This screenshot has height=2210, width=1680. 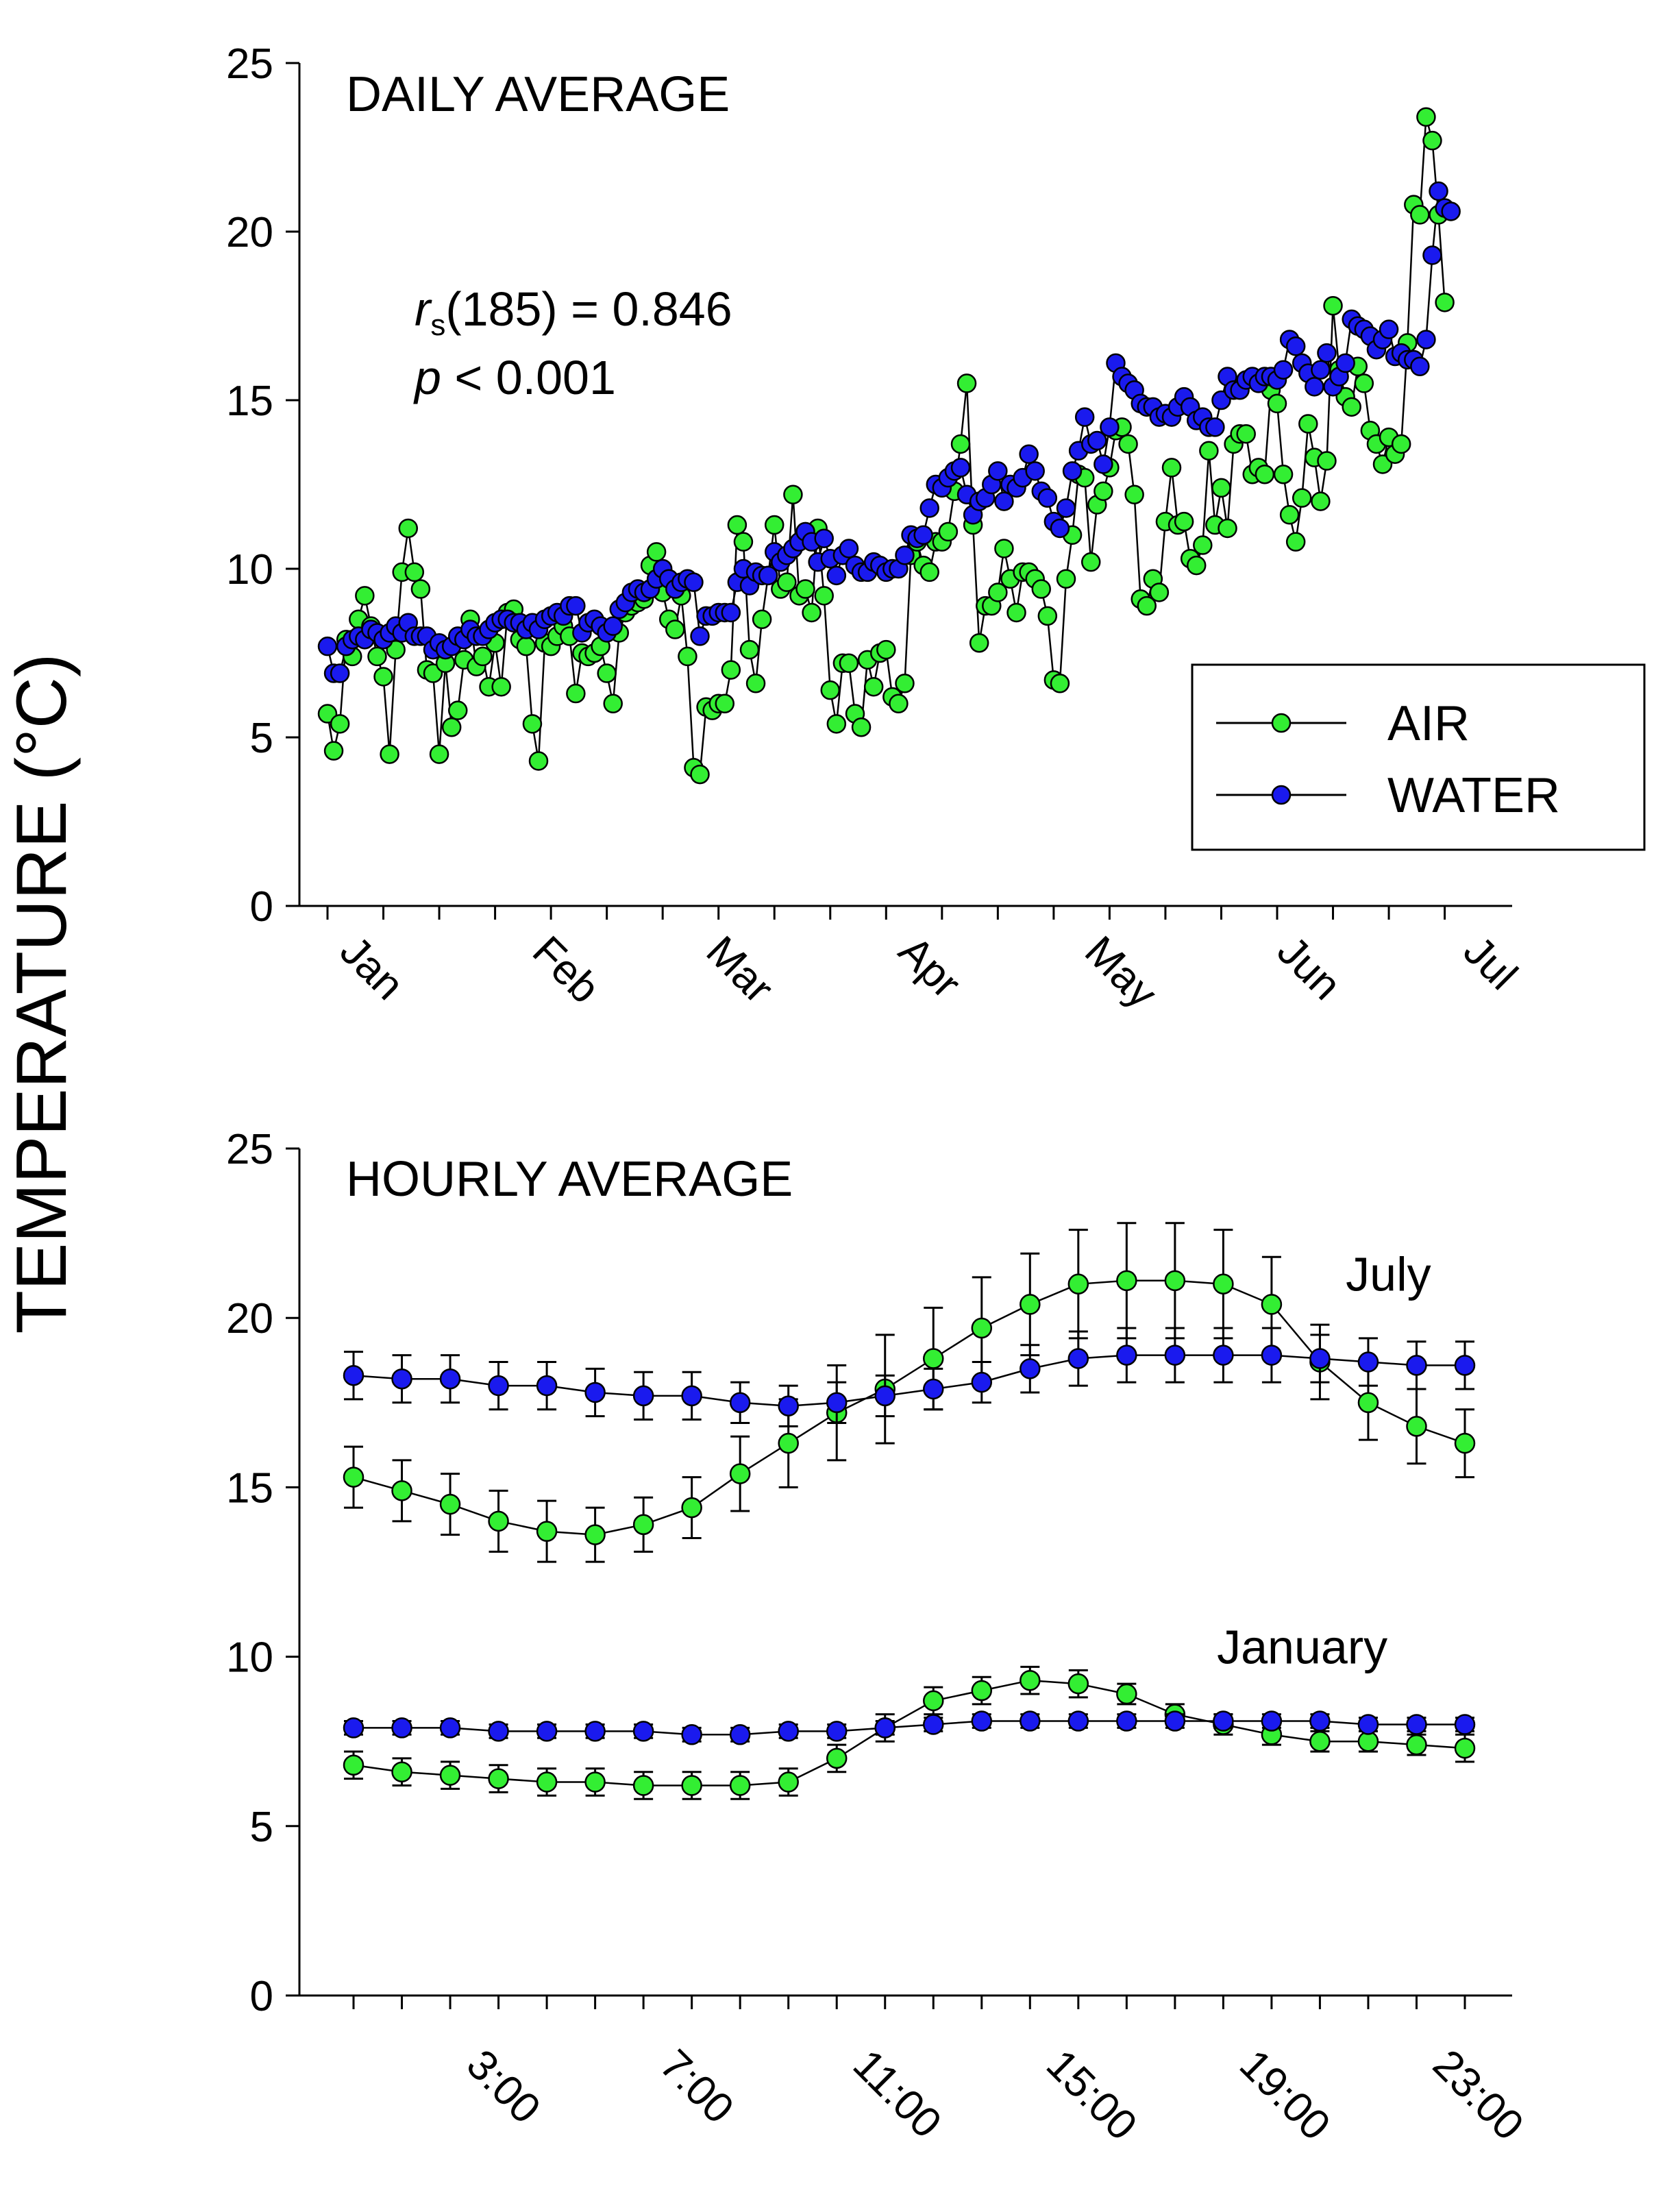 What do you see at coordinates (249, 1658) in the screenshot?
I see `hourly-y-tick-label: 10` at bounding box center [249, 1658].